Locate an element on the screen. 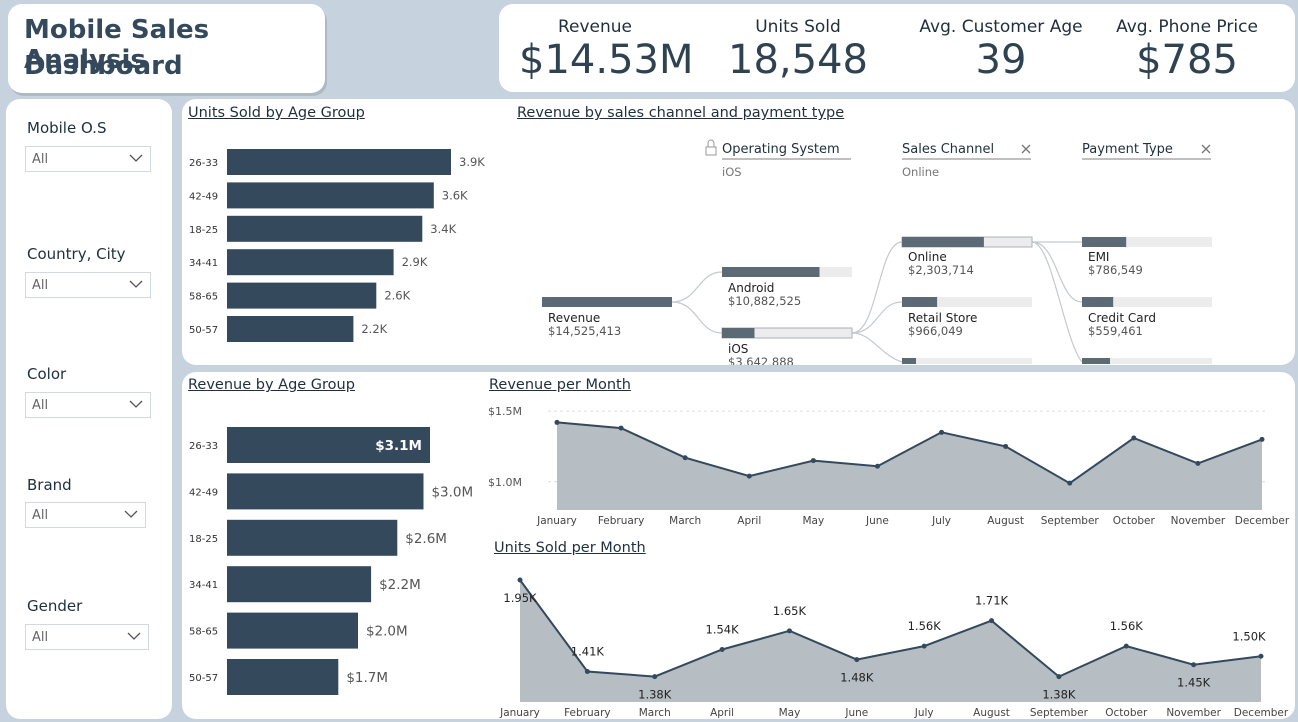  title-card: Mobile Sales Analysis Dashboard is located at coordinates (166, 48).